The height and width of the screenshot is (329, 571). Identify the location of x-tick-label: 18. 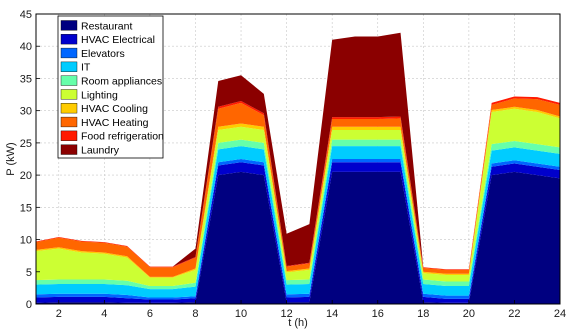
(423, 314).